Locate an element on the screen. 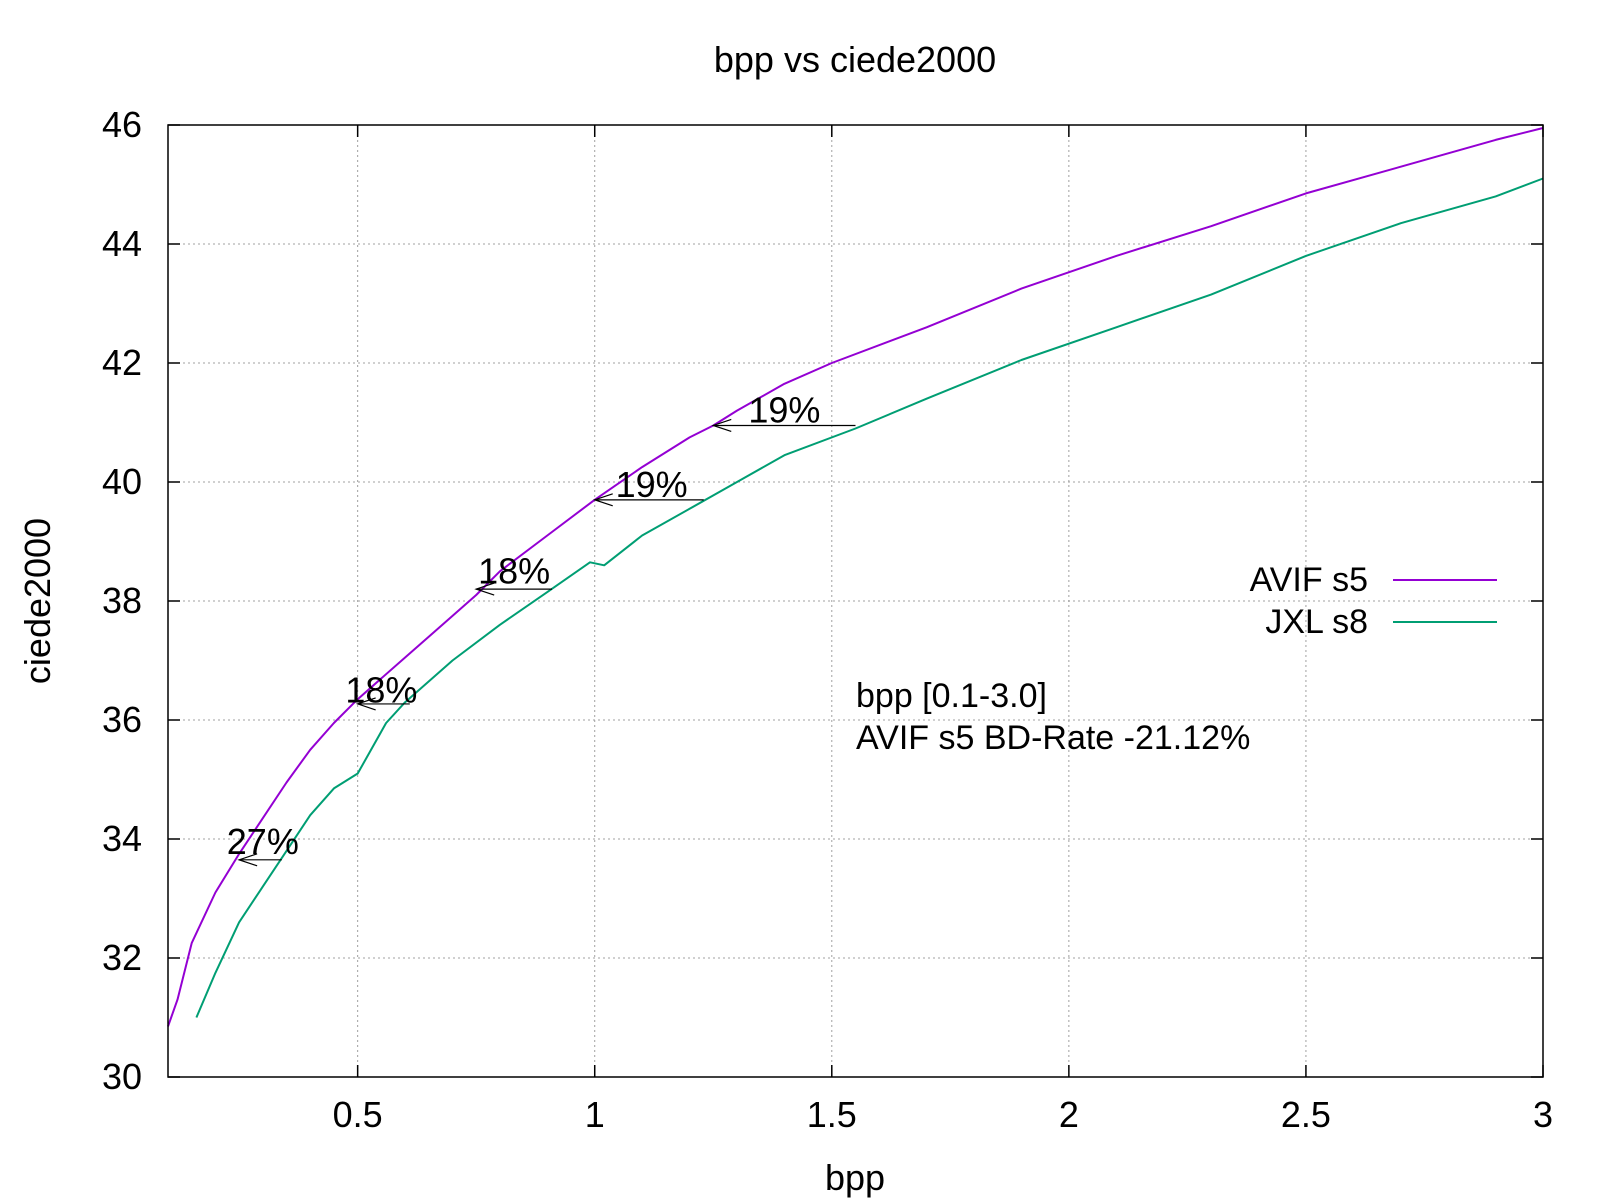 The image size is (1600, 1200). y-tick-label: 36 is located at coordinates (122, 719).